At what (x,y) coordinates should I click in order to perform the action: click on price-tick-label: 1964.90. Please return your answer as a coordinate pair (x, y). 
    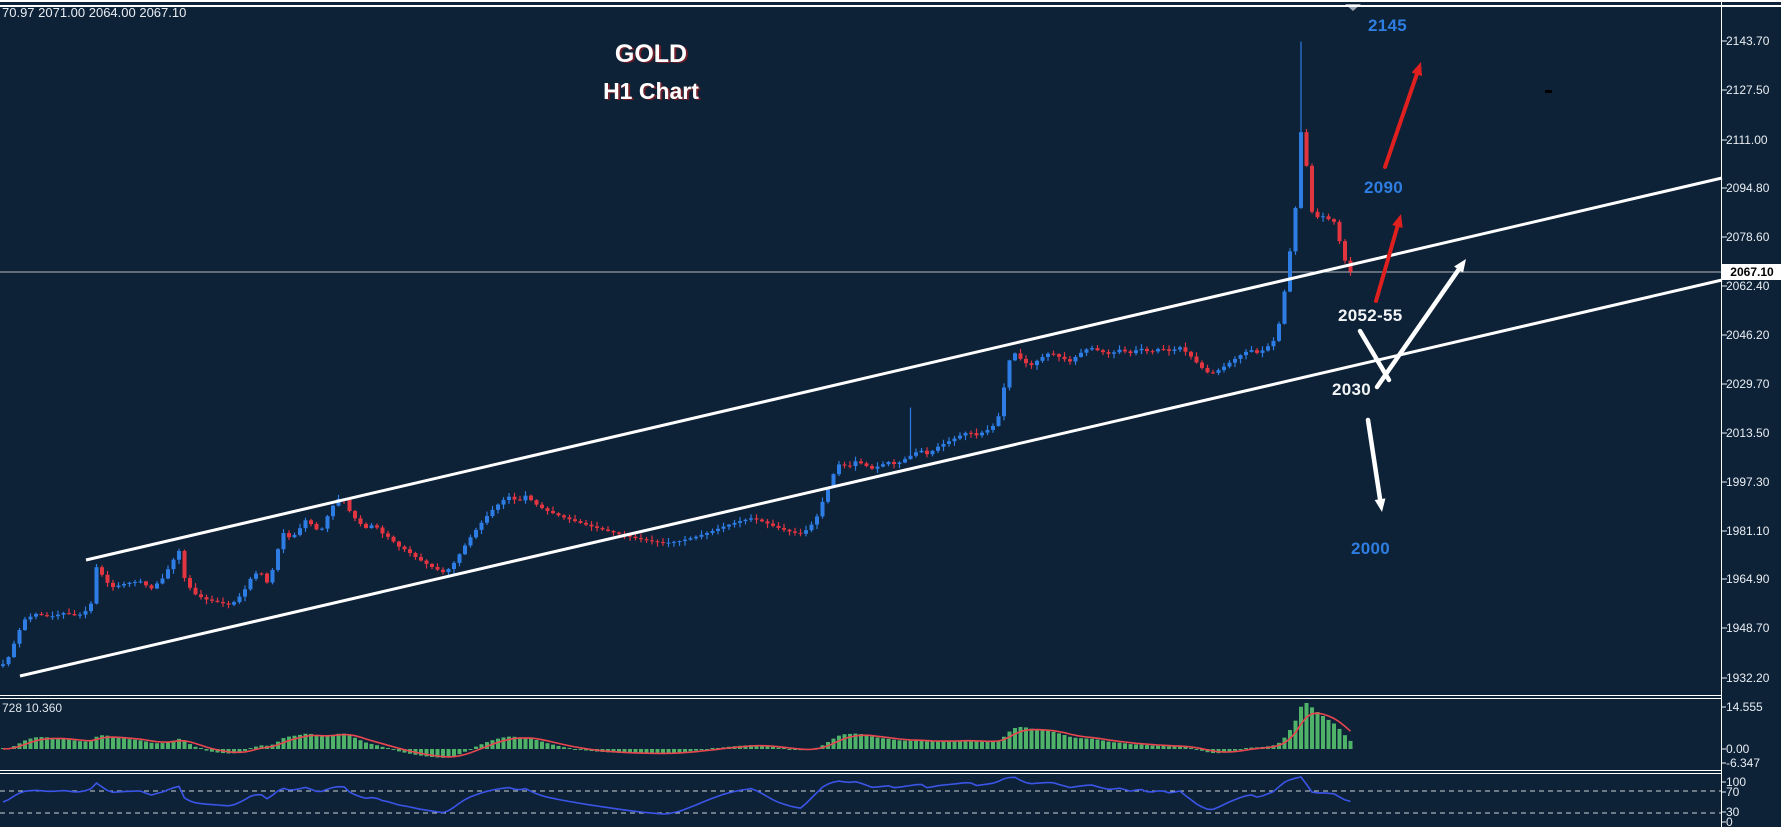
    Looking at the image, I should click on (1748, 579).